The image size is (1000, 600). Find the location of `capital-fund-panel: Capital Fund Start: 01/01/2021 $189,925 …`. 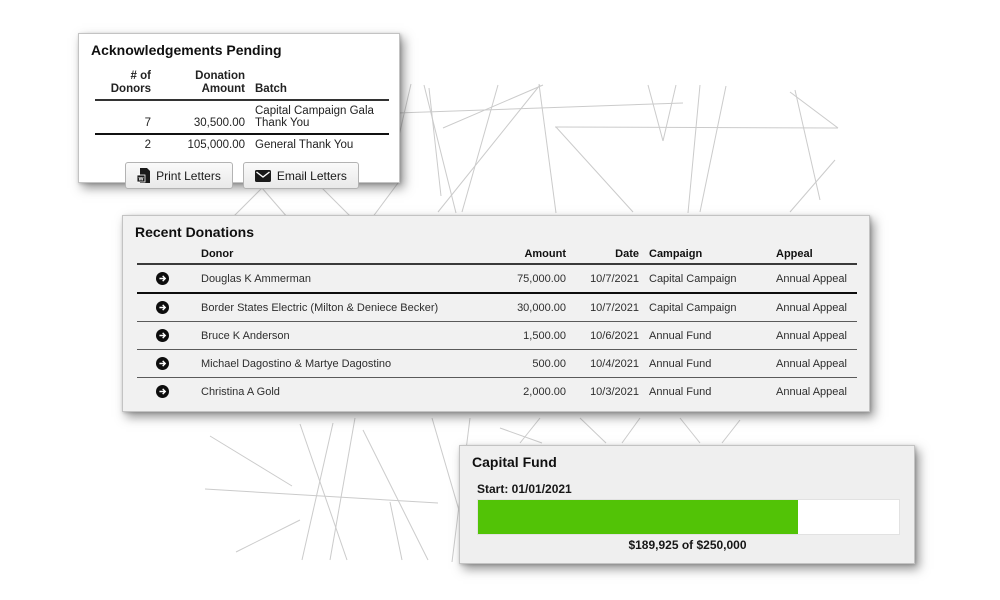

capital-fund-panel: Capital Fund Start: 01/01/2021 $189,925 … is located at coordinates (687, 504).